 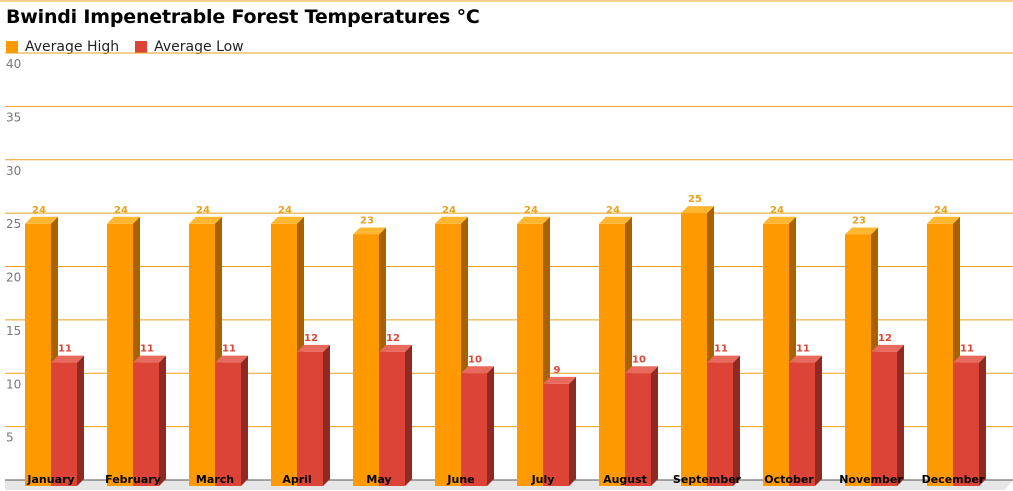 I want to click on bar-average-low-february-side, so click(x=162, y=420).